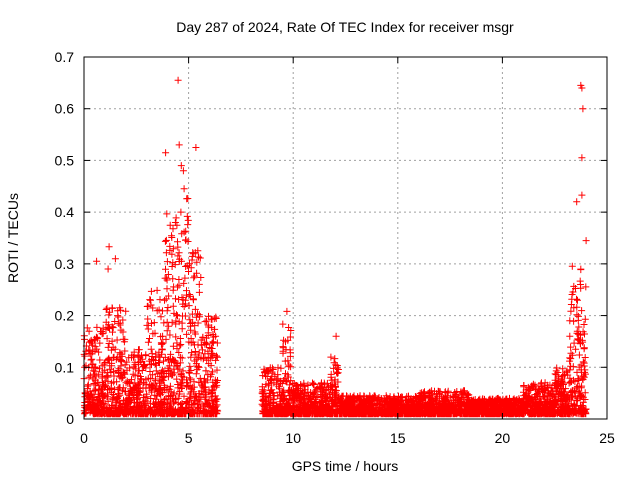  I want to click on y-tick-label: 0.1, so click(65, 367).